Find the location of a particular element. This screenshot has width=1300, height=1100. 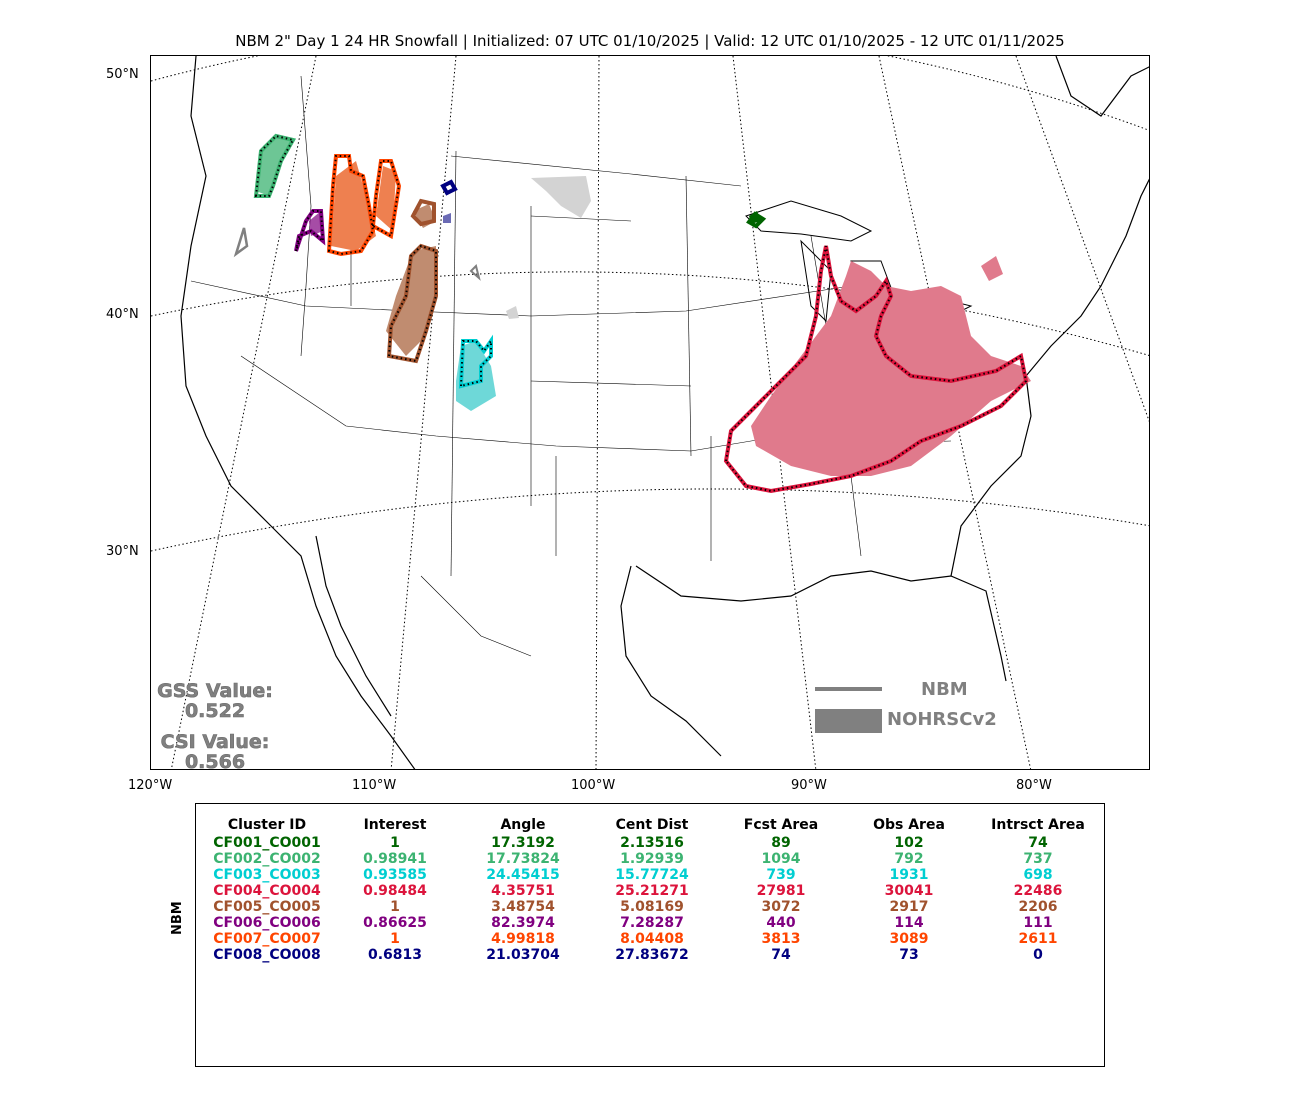

legend-observed-label: NOHRSCv2 is located at coordinates (942, 719).